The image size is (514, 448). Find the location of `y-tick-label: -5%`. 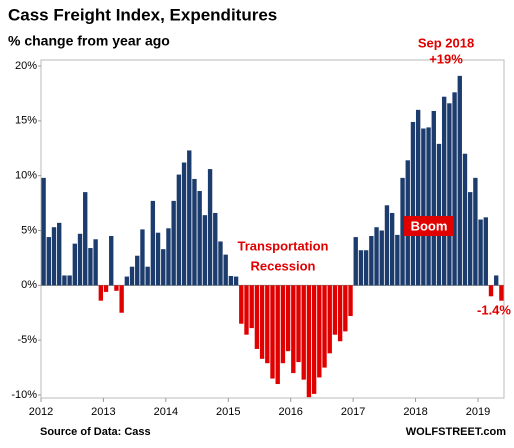

y-tick-label: -5% is located at coordinates (27, 340).